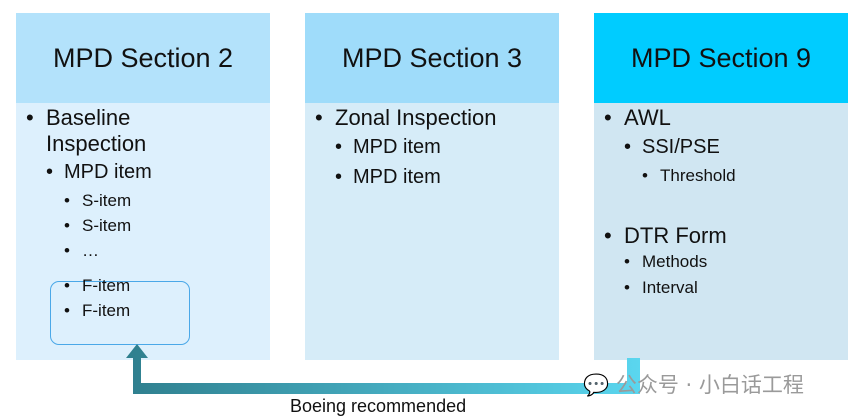 This screenshot has width=865, height=418. What do you see at coordinates (416, 117) in the screenshot?
I see `item-zonal: Zonal Inspection` at bounding box center [416, 117].